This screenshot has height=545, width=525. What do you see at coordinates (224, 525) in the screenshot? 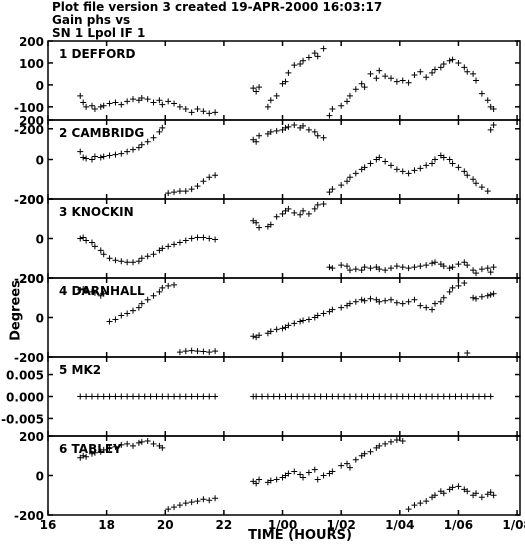
I see `x-tick-label: 22` at bounding box center [224, 525].